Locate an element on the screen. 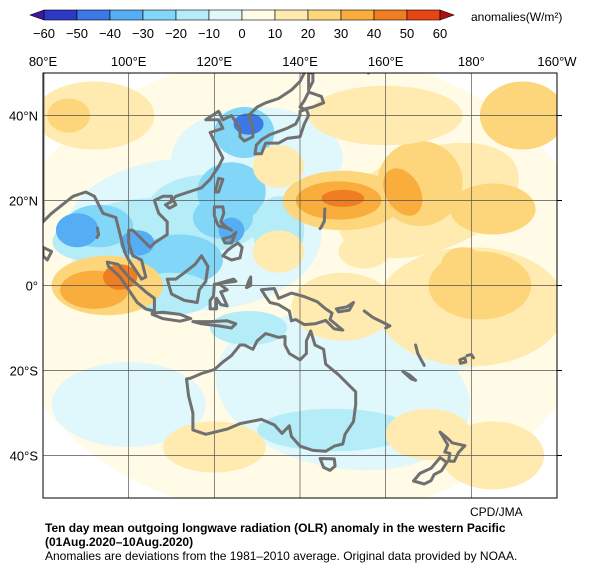 This screenshot has width=600, height=570. colorbar-tick-label: 30 is located at coordinates (341, 33).